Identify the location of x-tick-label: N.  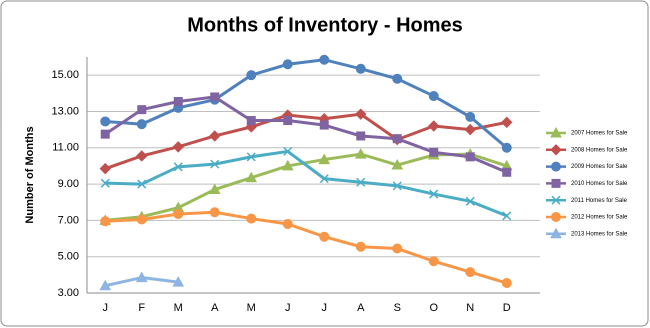
(470, 308).